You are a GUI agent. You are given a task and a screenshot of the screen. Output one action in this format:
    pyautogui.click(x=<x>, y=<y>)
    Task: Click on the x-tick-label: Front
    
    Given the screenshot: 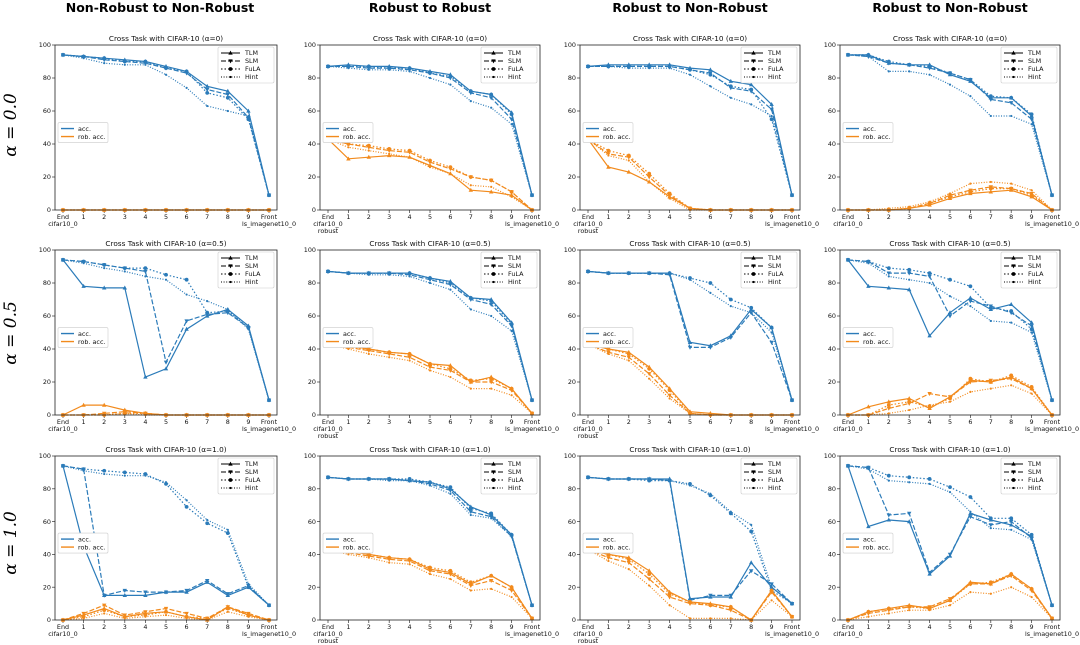 What is the action you would take?
    pyautogui.click(x=792, y=422)
    